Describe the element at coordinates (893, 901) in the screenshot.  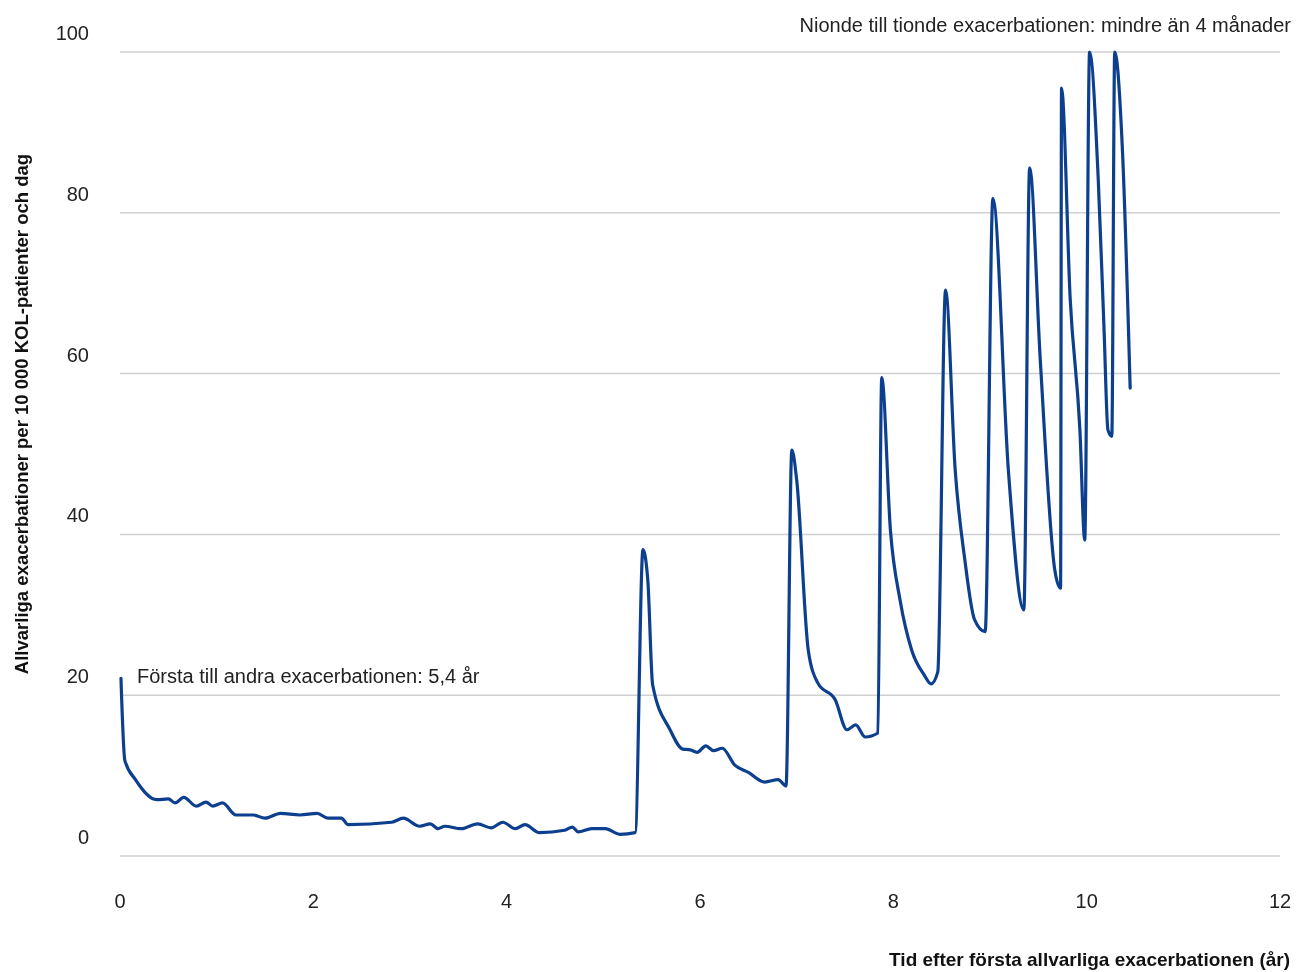
I see `x-tick-label: 8` at that location.